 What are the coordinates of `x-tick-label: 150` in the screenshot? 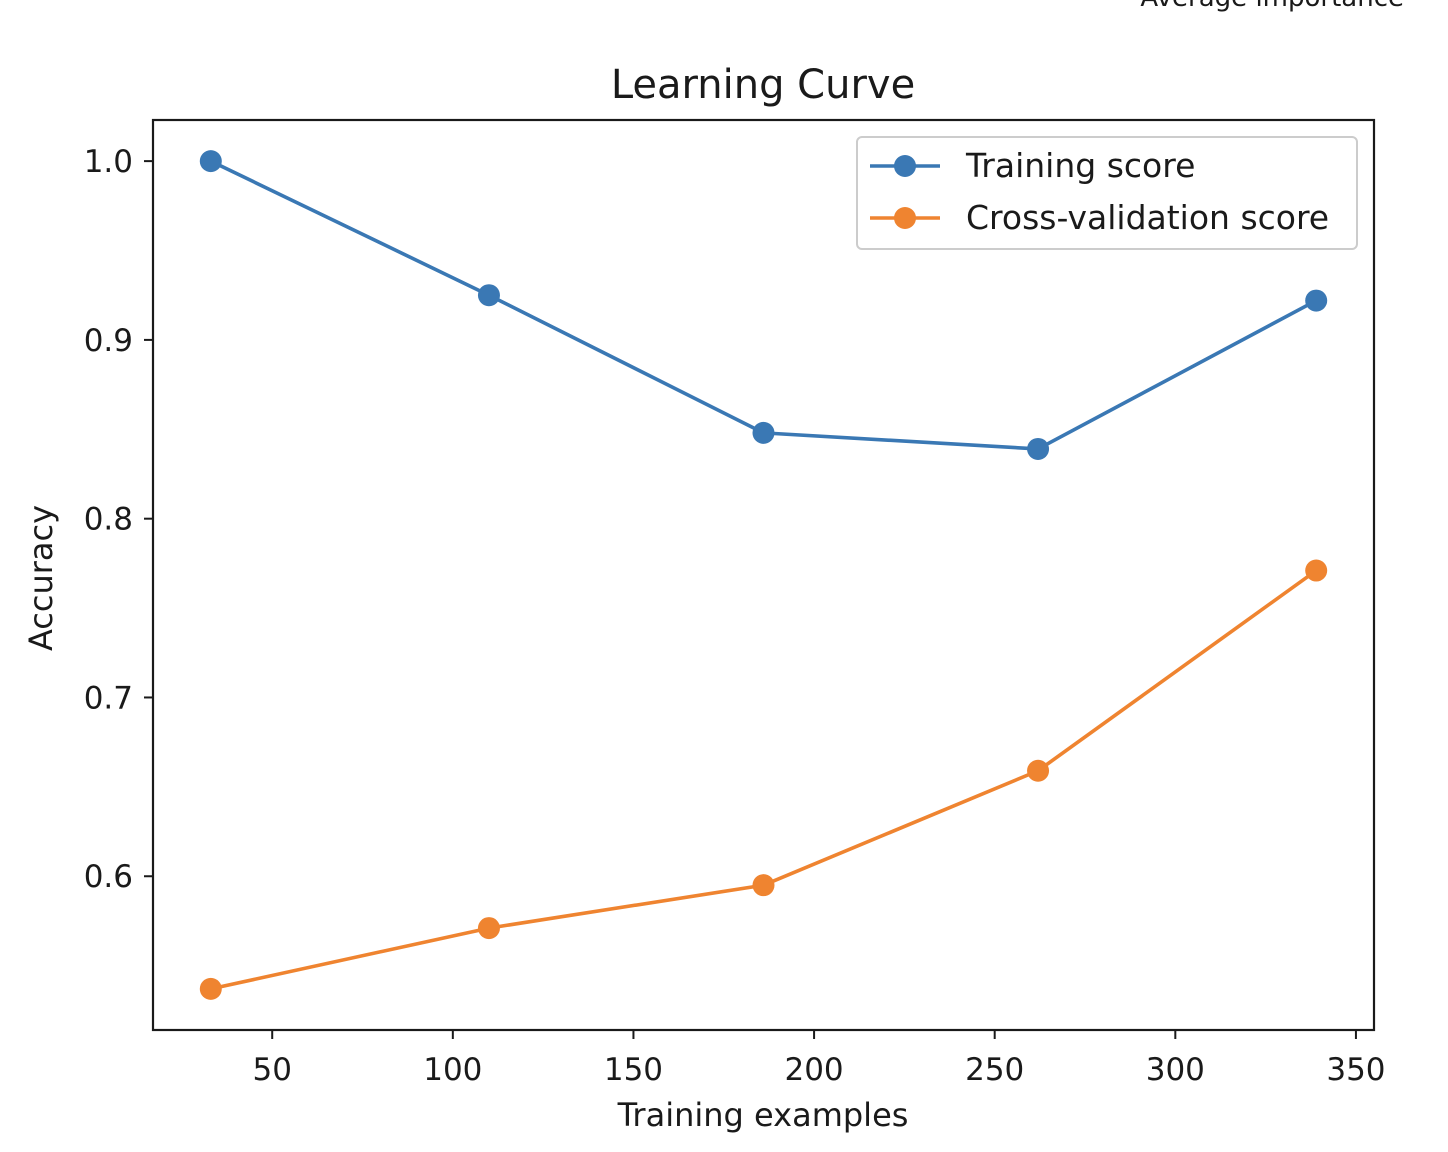 It's located at (633, 1070).